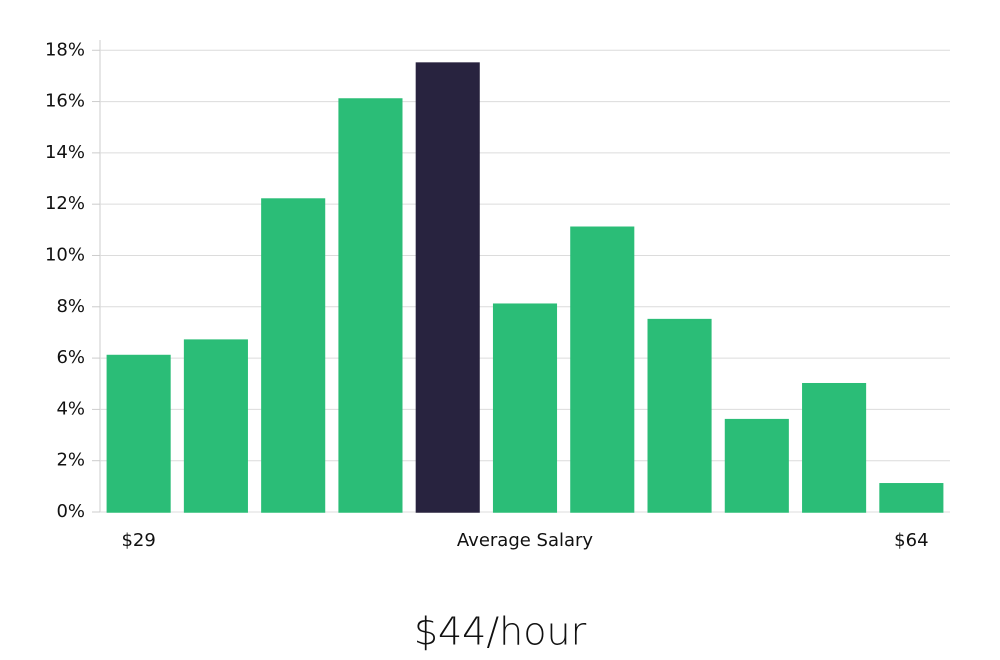 This screenshot has height=660, width=1000. What do you see at coordinates (65, 254) in the screenshot?
I see `y-tick-label: 10%` at bounding box center [65, 254].